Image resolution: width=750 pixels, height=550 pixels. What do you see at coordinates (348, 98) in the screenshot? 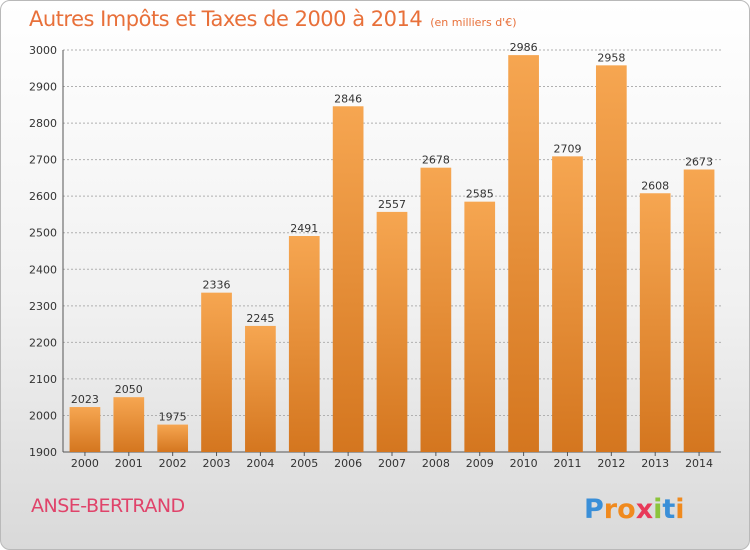
I see `data-label: 2846` at bounding box center [348, 98].